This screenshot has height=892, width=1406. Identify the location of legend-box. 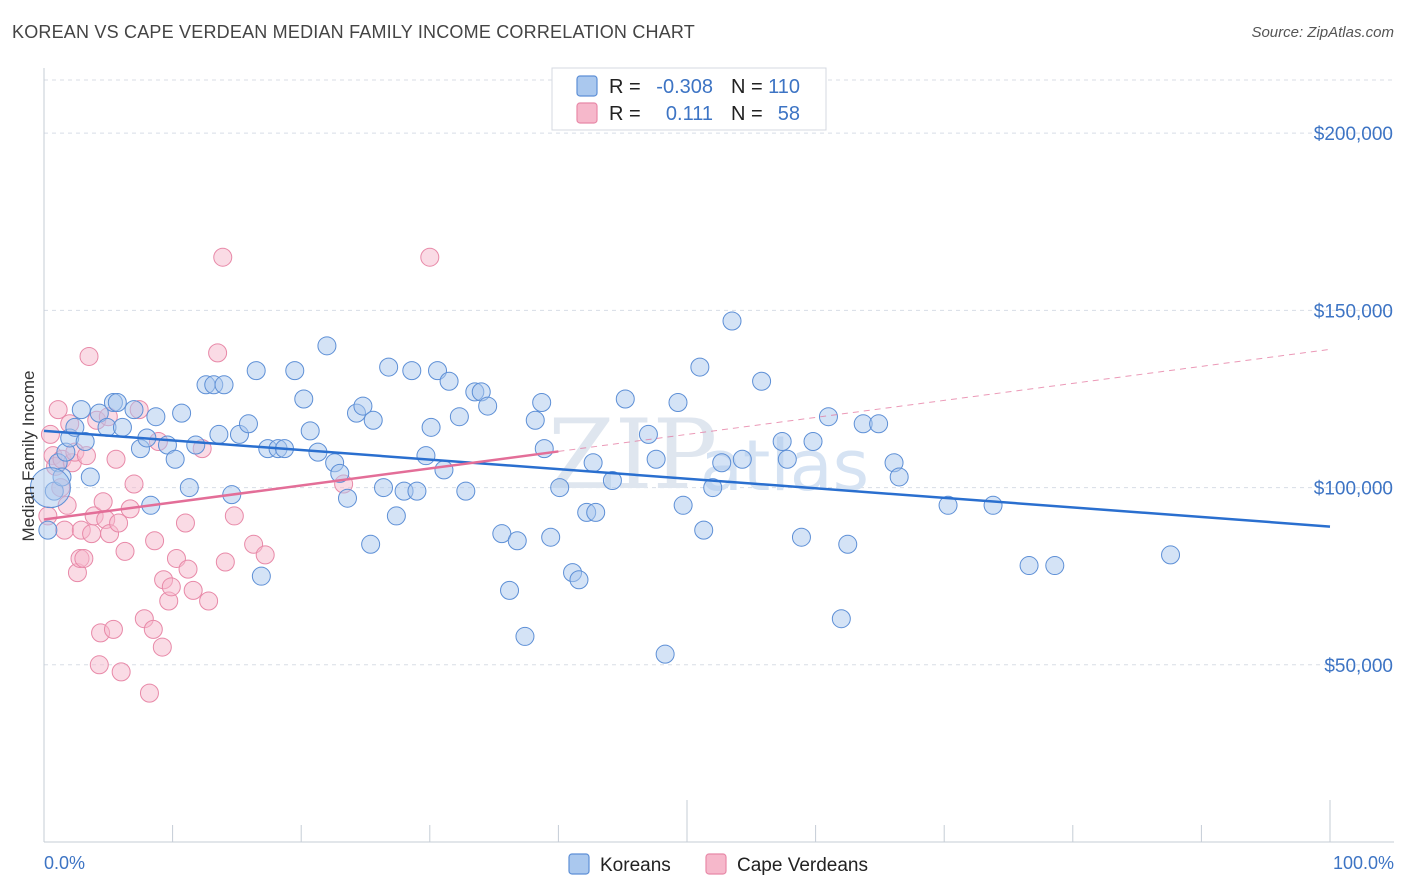
(689, 99).